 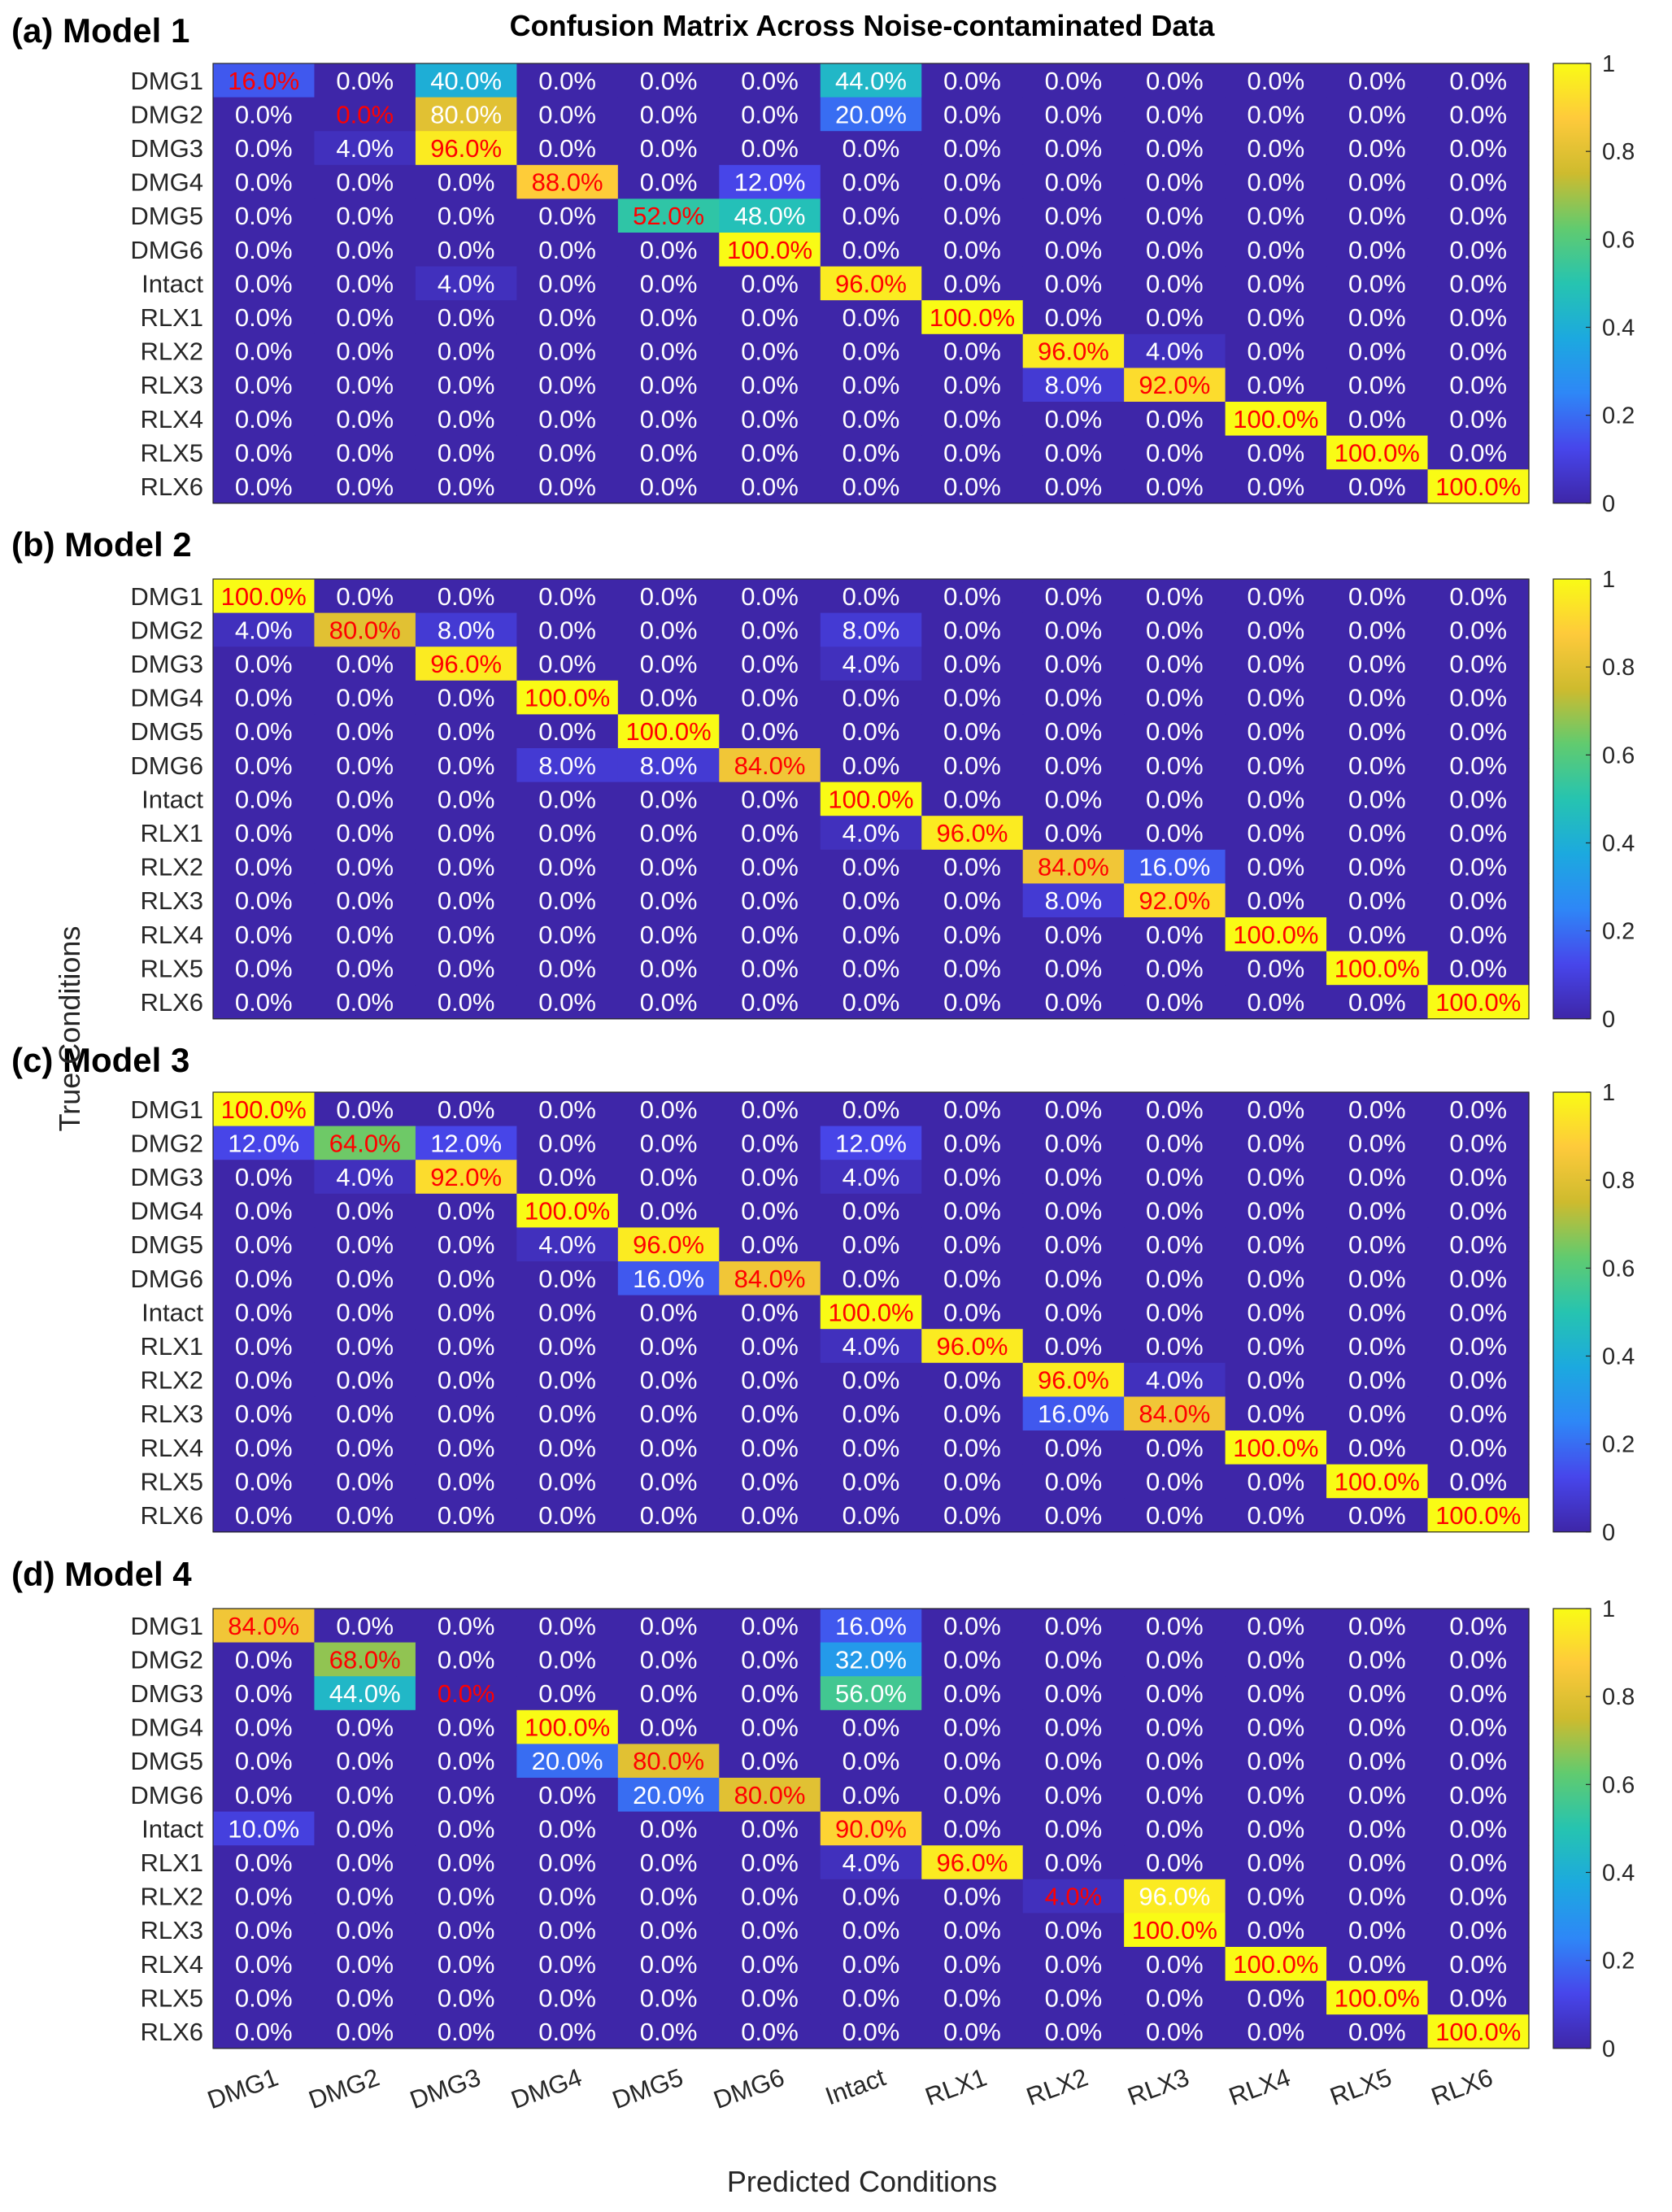 I want to click on y-tick-label: DMG2, so click(x=166, y=1659).